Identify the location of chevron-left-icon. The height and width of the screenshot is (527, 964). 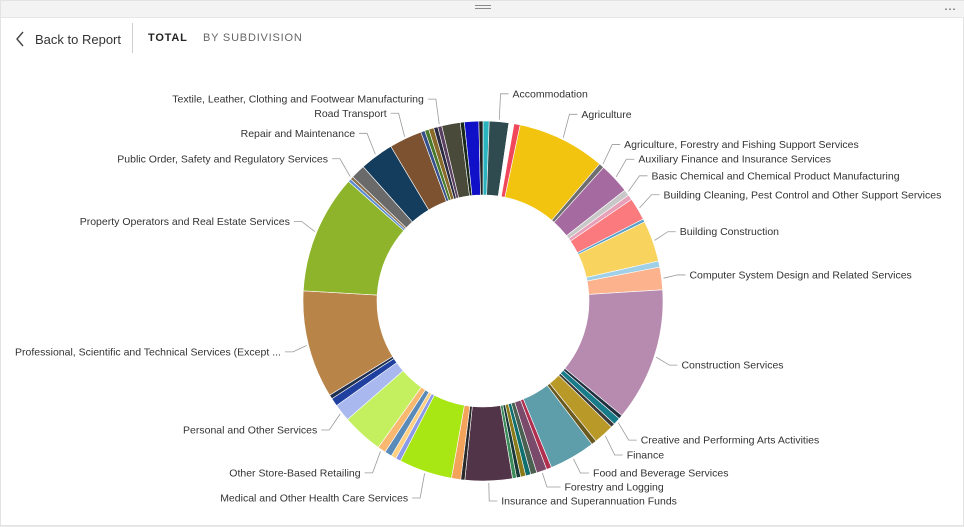
(20, 39).